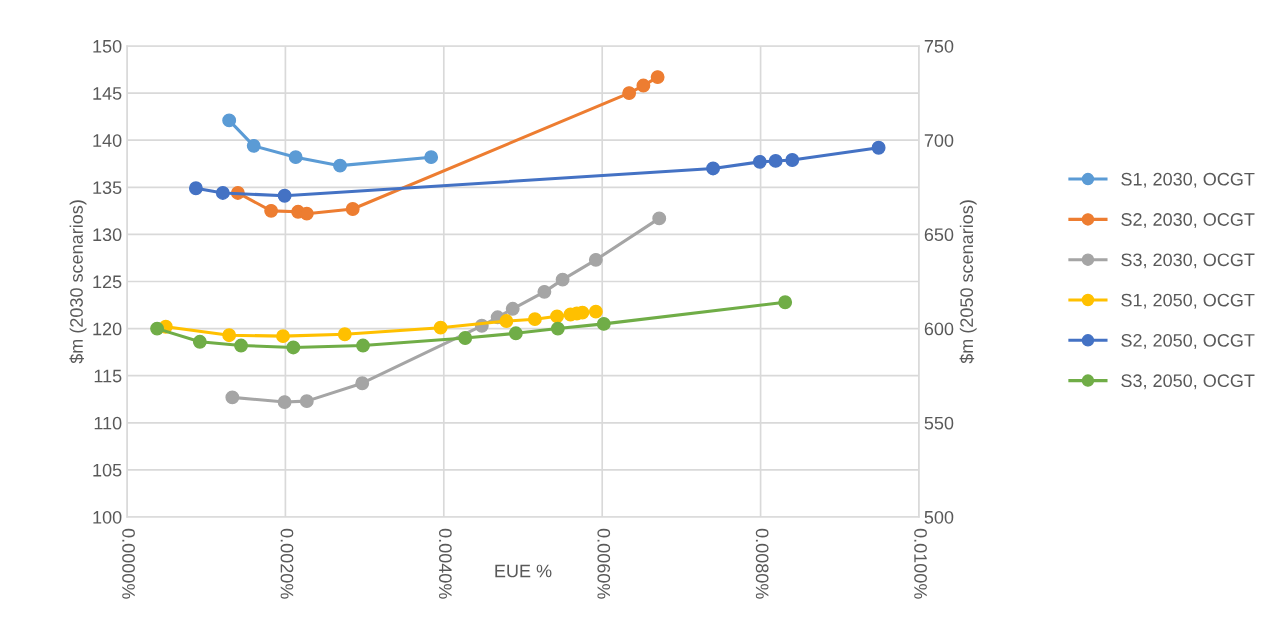 This screenshot has height=628, width=1276. Describe the element at coordinates (1188, 341) in the screenshot. I see `legend-label: S2, 2050, OCGT` at that location.